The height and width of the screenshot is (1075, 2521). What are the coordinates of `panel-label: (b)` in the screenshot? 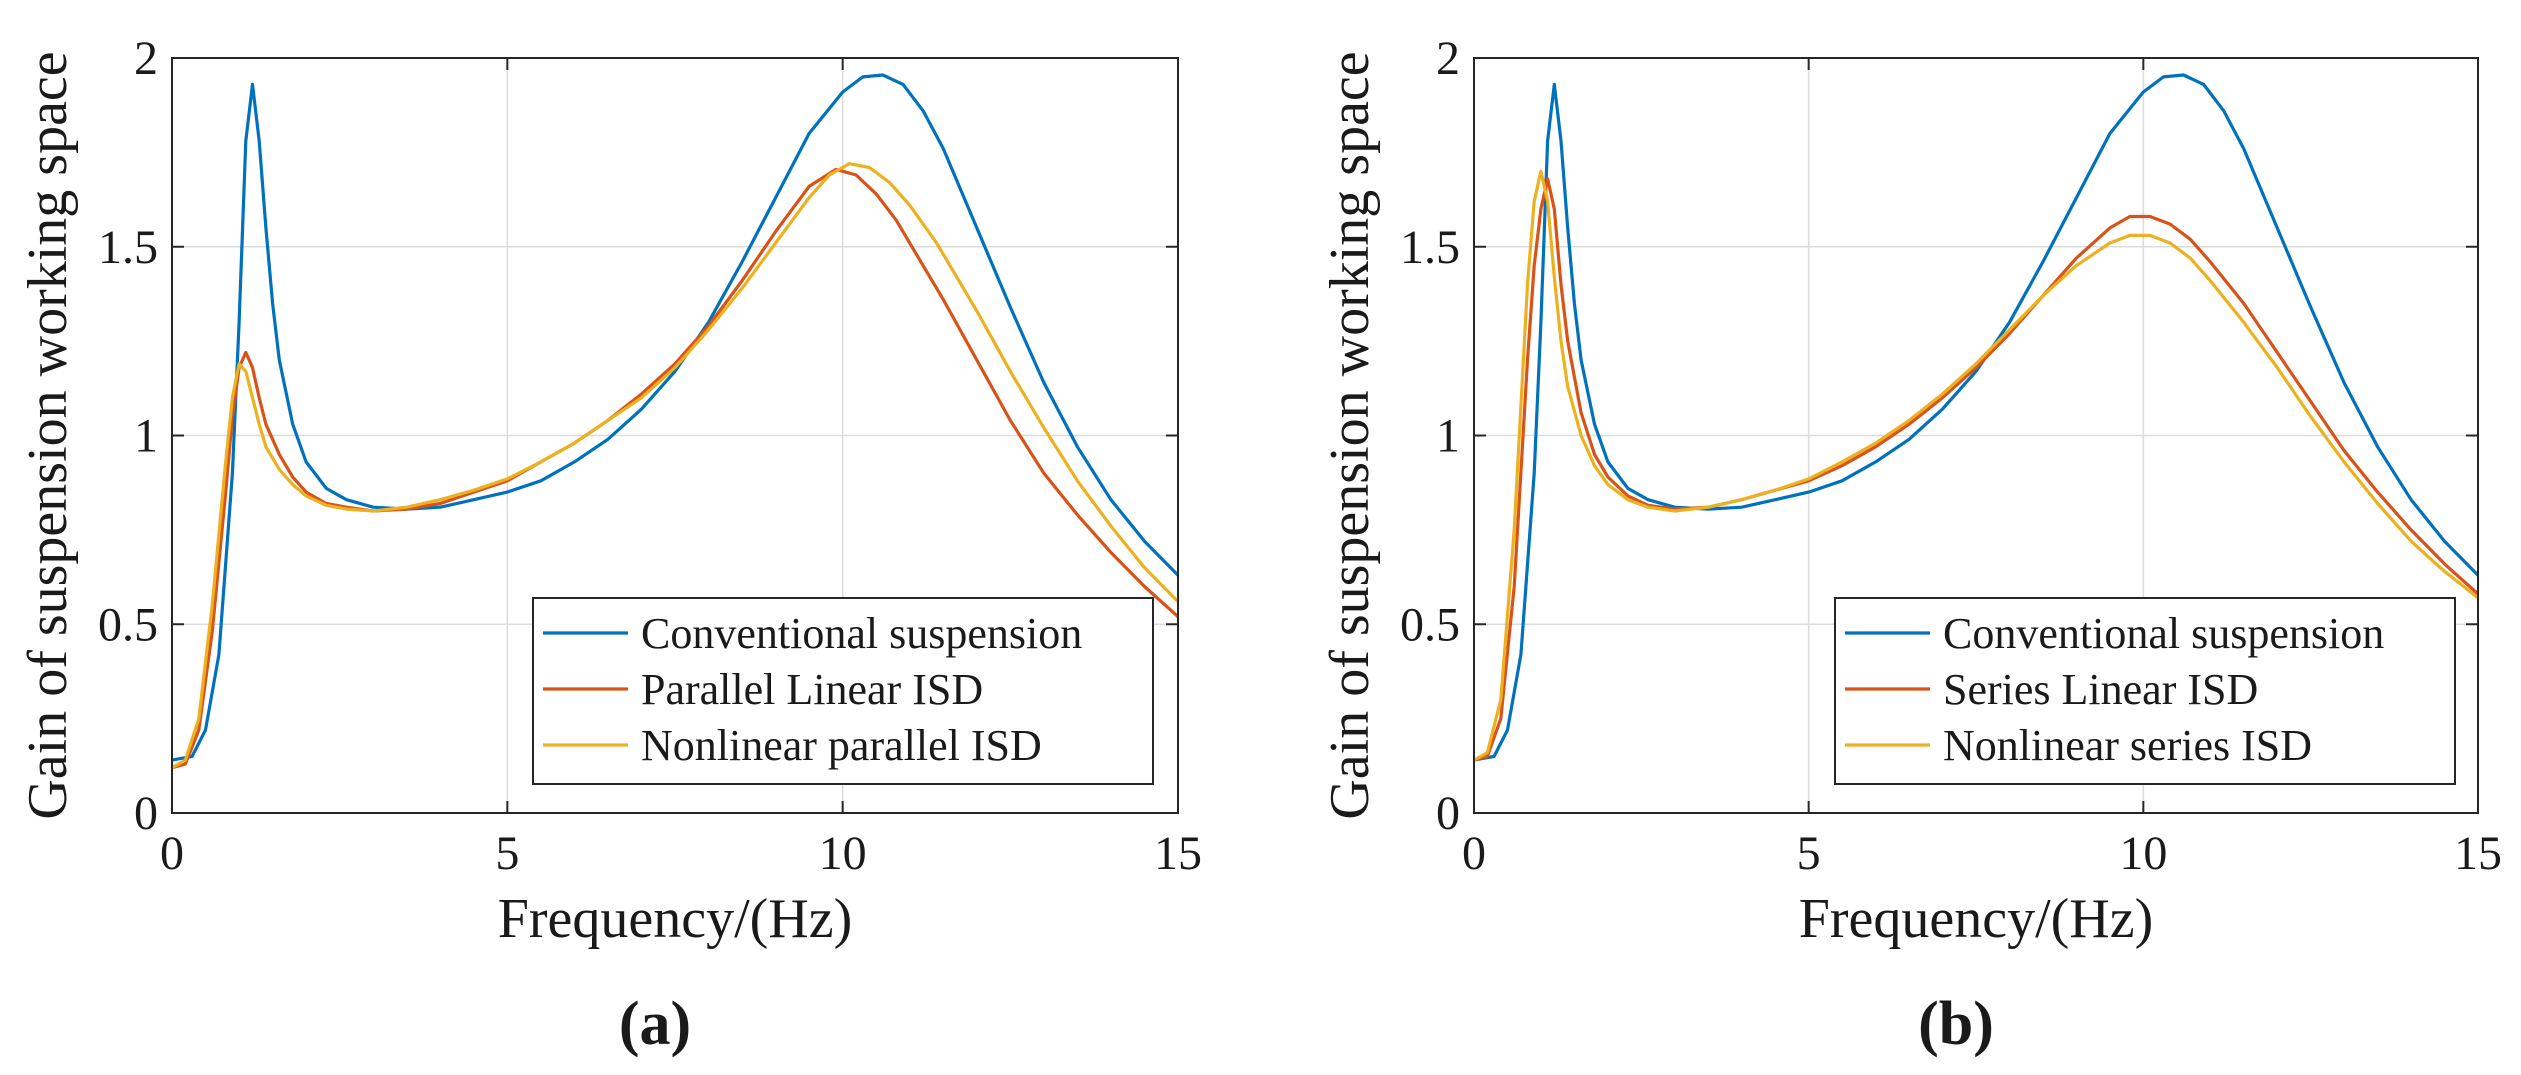 It's located at (1956, 1024).